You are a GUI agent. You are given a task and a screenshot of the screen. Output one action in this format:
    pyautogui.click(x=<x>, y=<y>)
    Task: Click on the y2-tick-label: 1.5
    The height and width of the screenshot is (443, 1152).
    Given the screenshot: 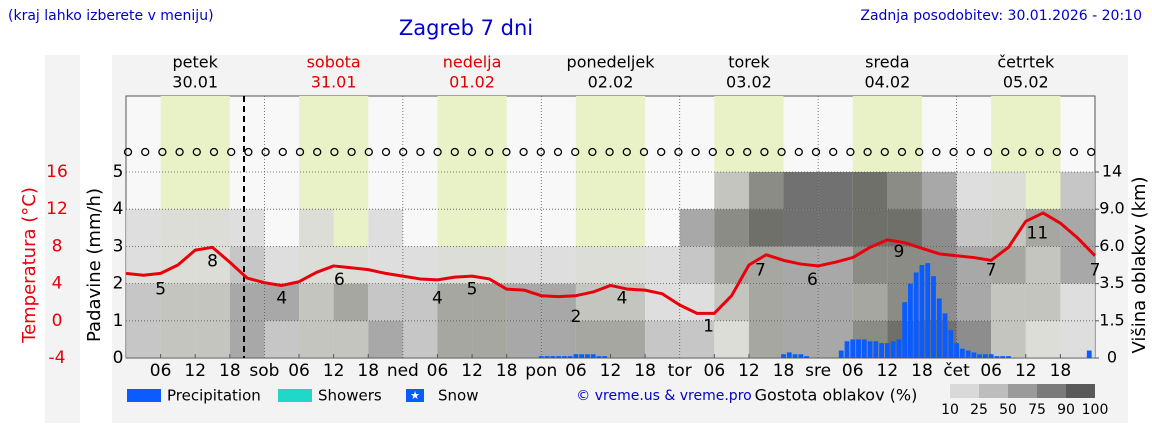 What is the action you would take?
    pyautogui.click(x=1111, y=319)
    